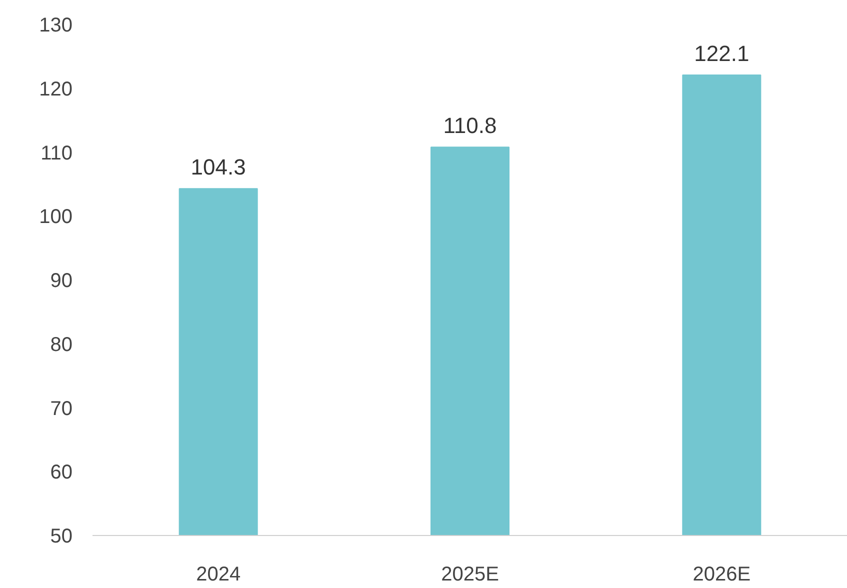  I want to click on y-tick-label: 90, so click(61, 281).